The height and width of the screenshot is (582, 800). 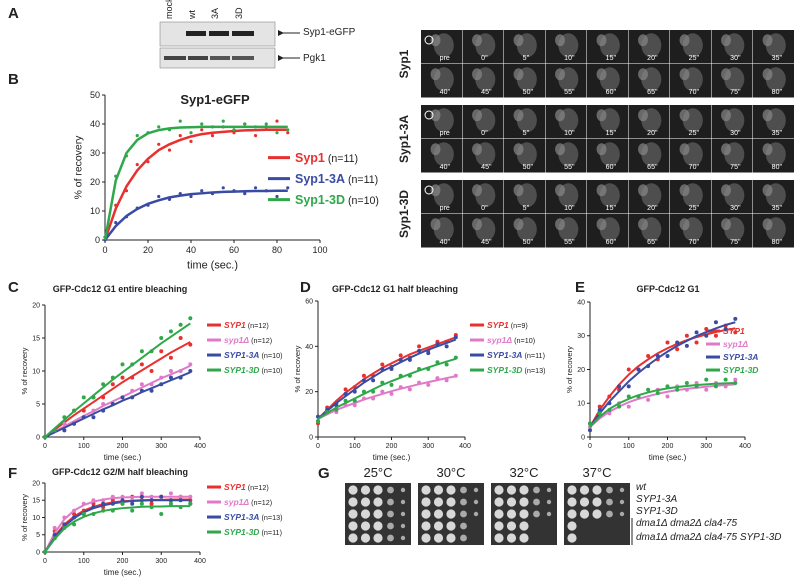 I want to click on legend-n: (n=12), so click(x=257, y=325).